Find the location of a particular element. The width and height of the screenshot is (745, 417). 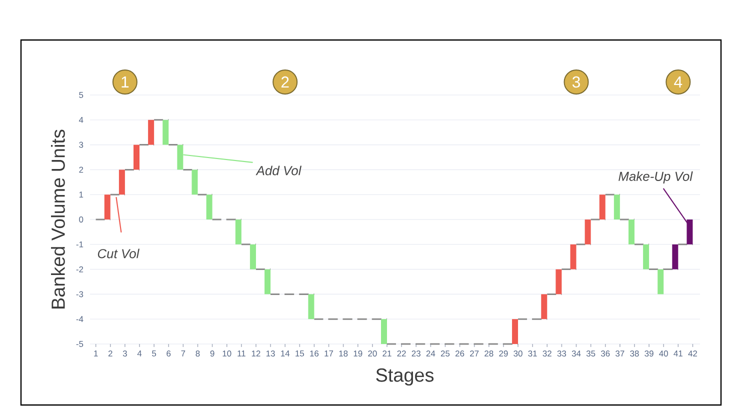

x-tick-label: 6 is located at coordinates (168, 353).